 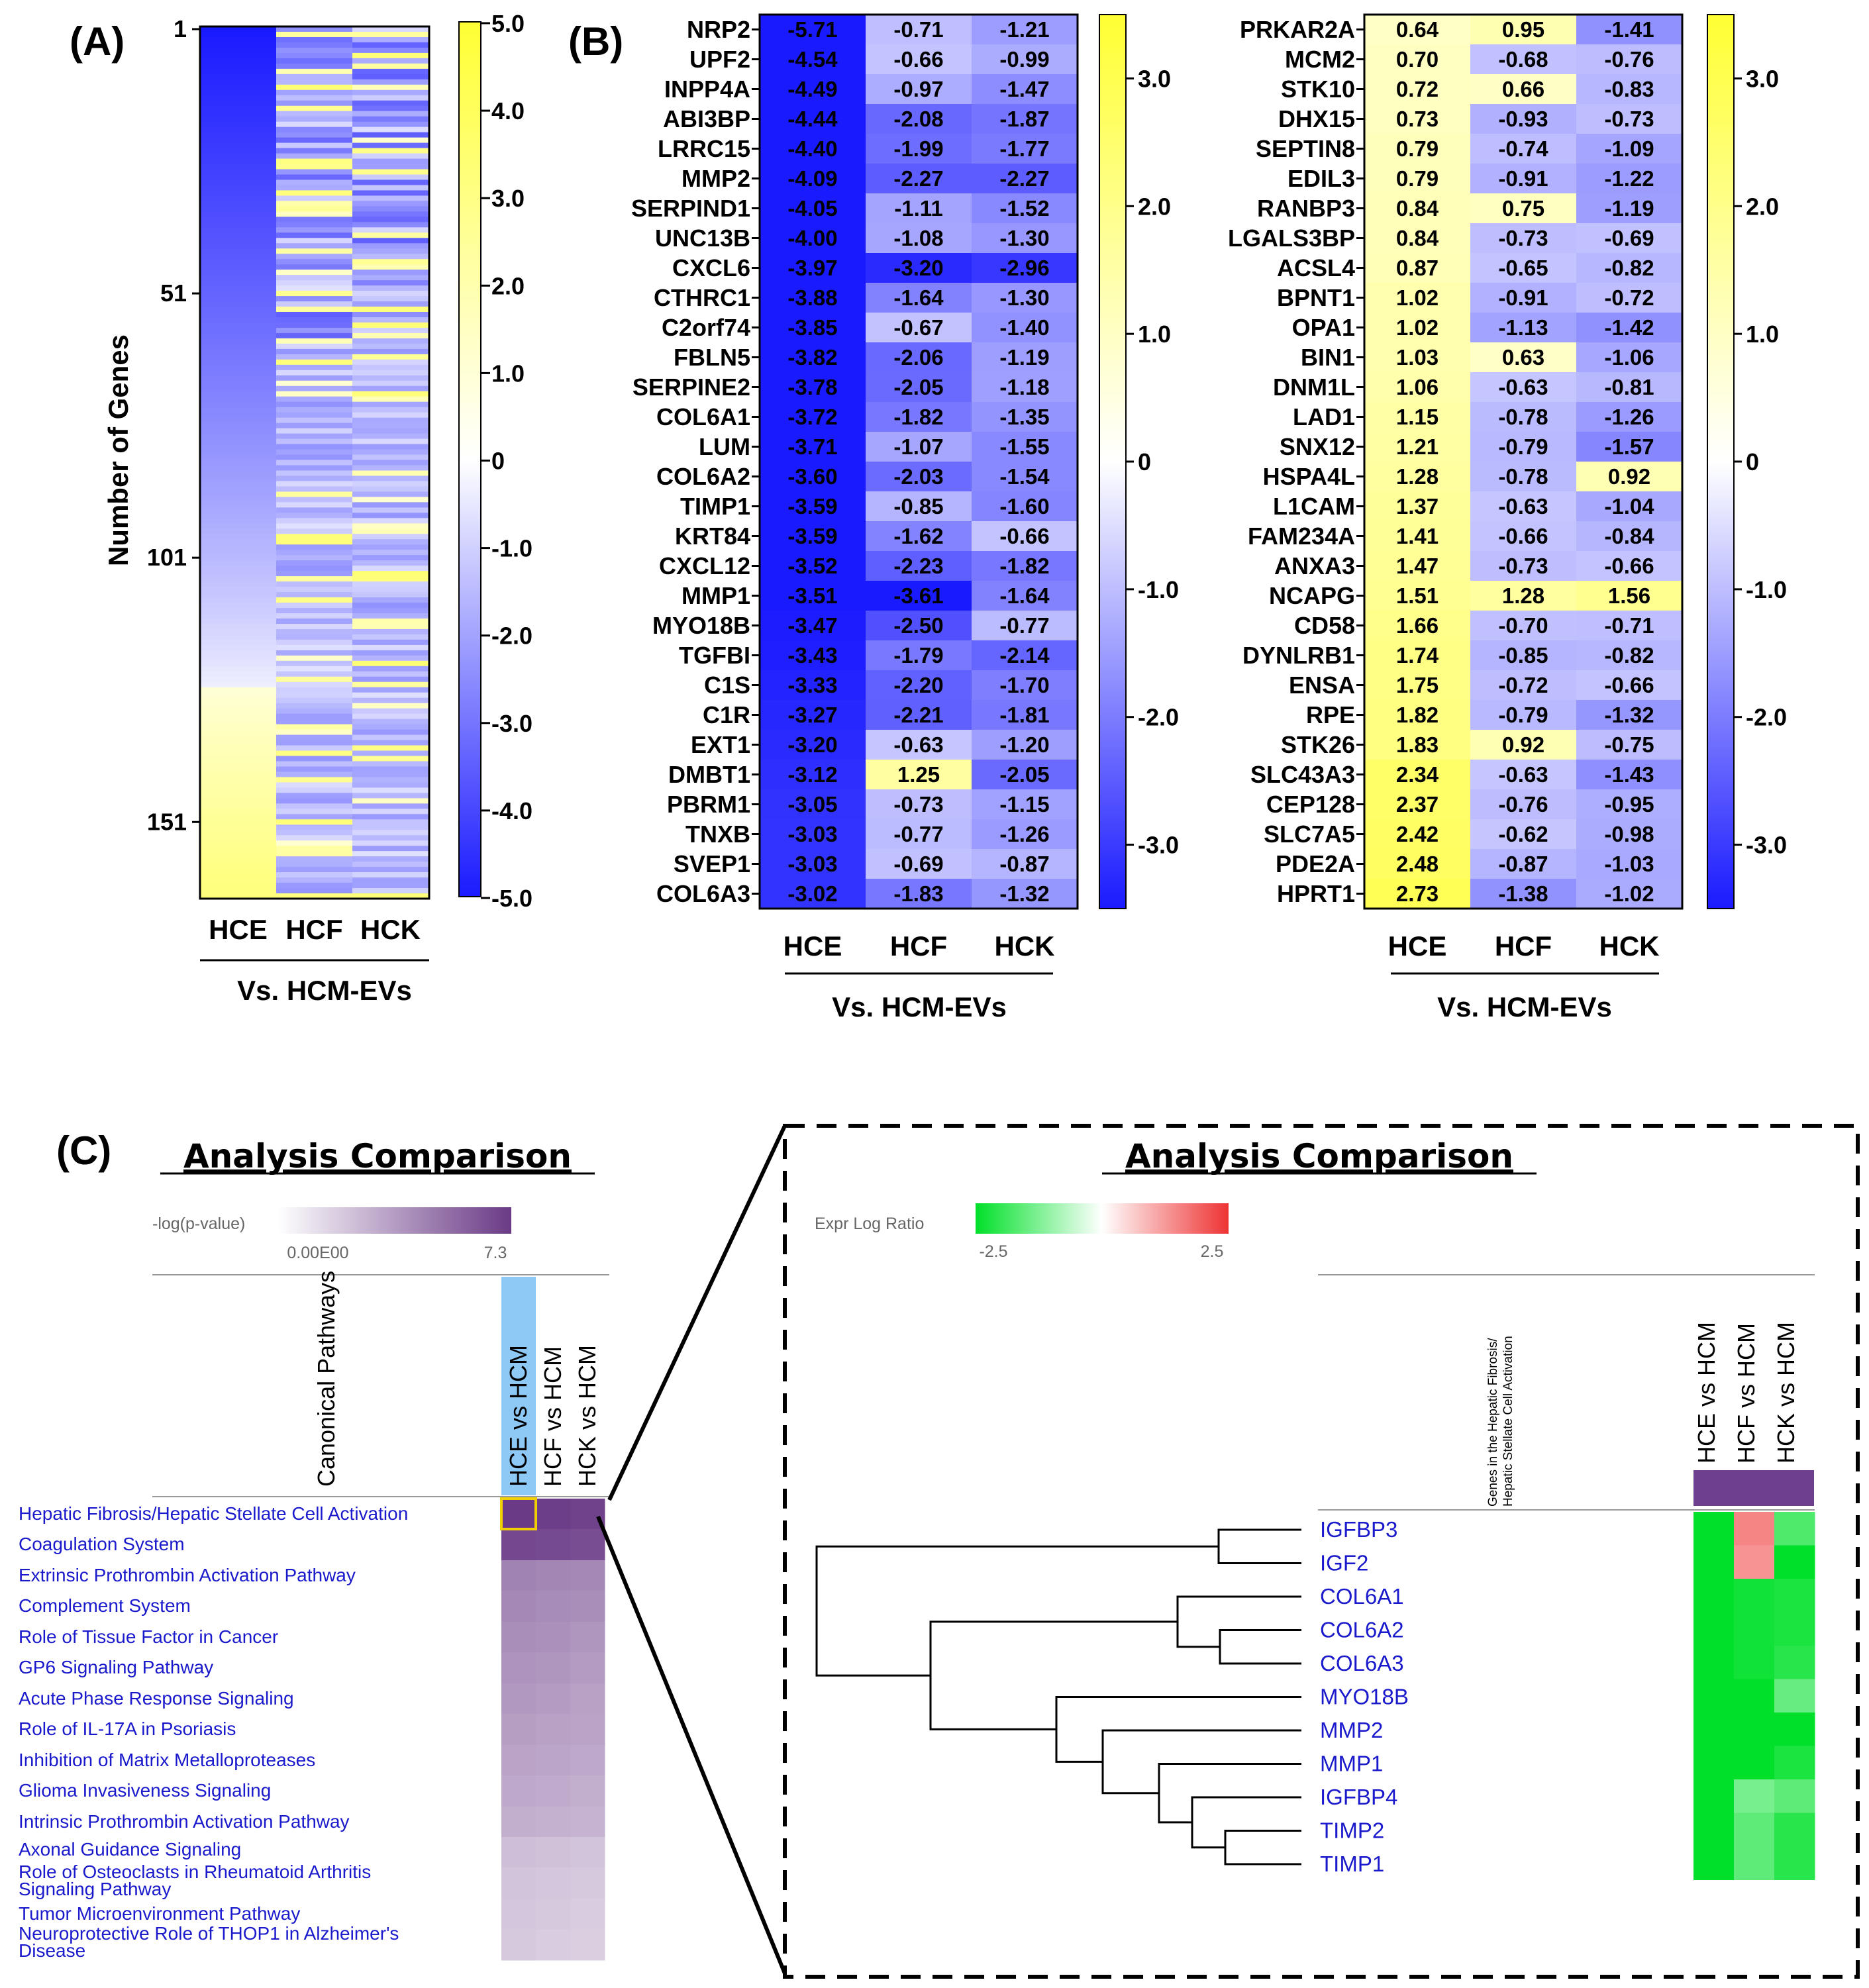 What do you see at coordinates (1364, 1697) in the screenshot?
I see `gene-label: MYO18B` at bounding box center [1364, 1697].